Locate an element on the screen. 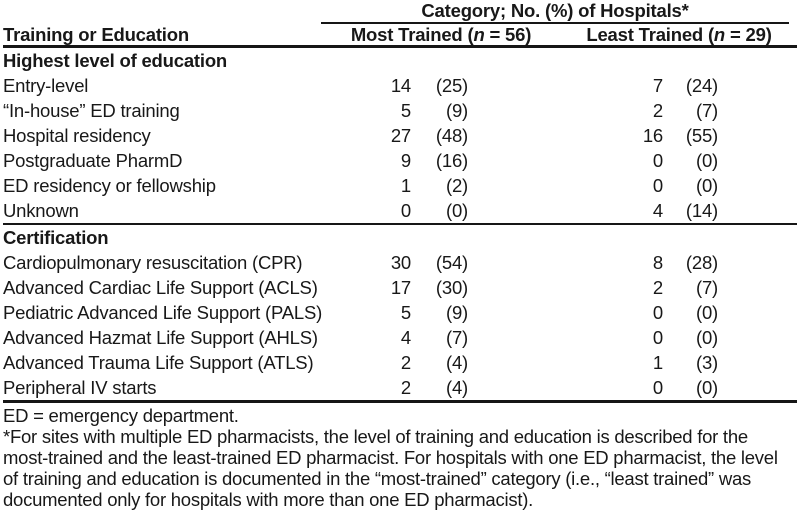 The width and height of the screenshot is (797, 514). most-trained-percent: (25) is located at coordinates (451, 85).